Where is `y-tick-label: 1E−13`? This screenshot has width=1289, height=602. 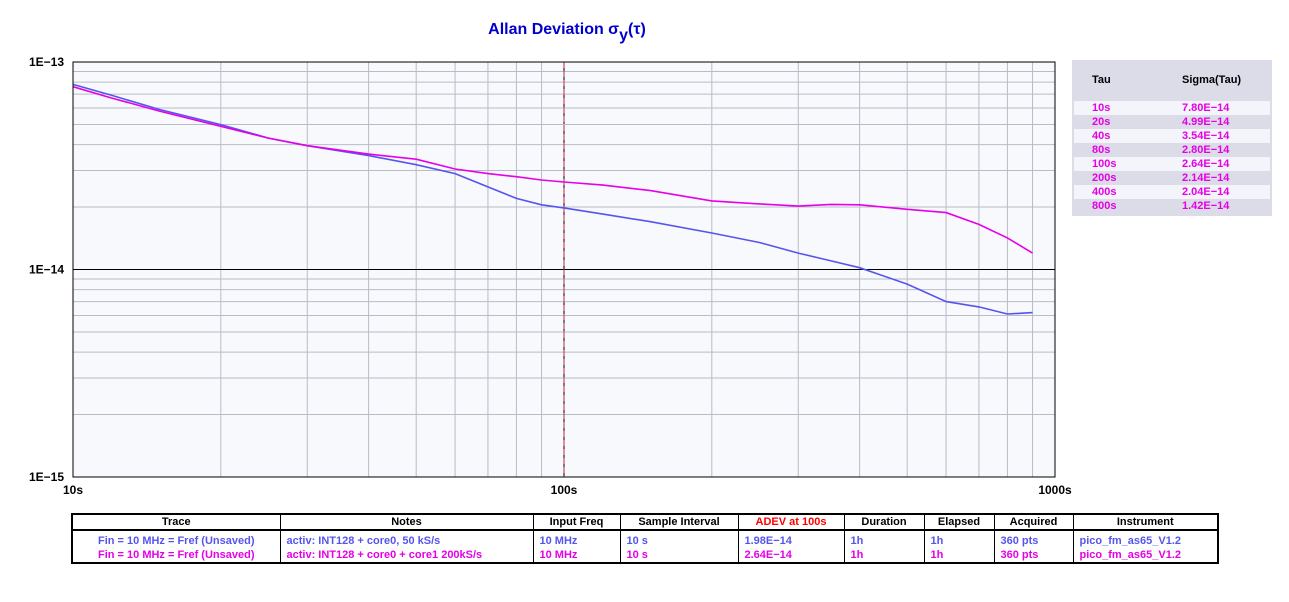
y-tick-label: 1E−13 is located at coordinates (46, 62).